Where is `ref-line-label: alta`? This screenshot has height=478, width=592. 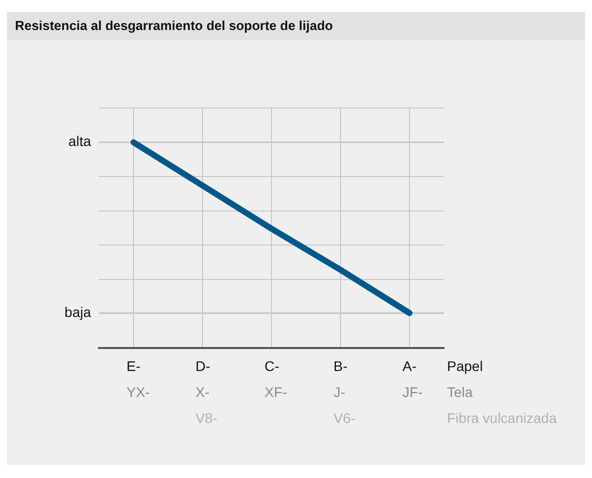
ref-line-label: alta is located at coordinates (80, 141).